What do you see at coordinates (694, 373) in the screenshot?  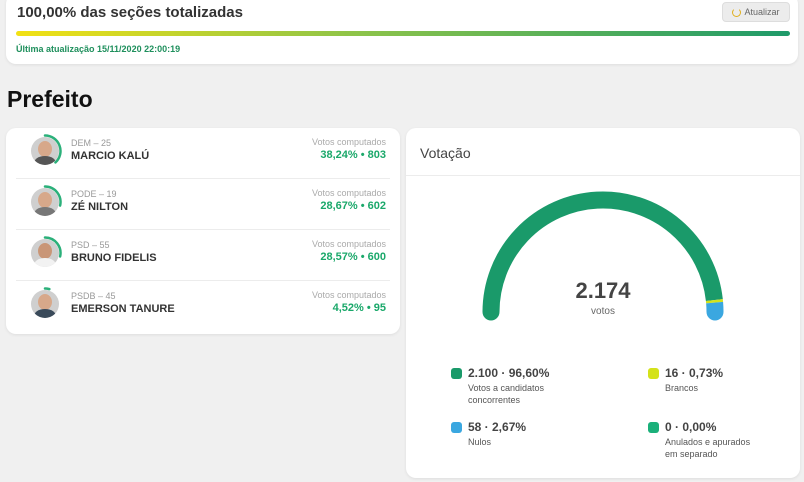 I see `legend-value: 16 · 0,73%` at bounding box center [694, 373].